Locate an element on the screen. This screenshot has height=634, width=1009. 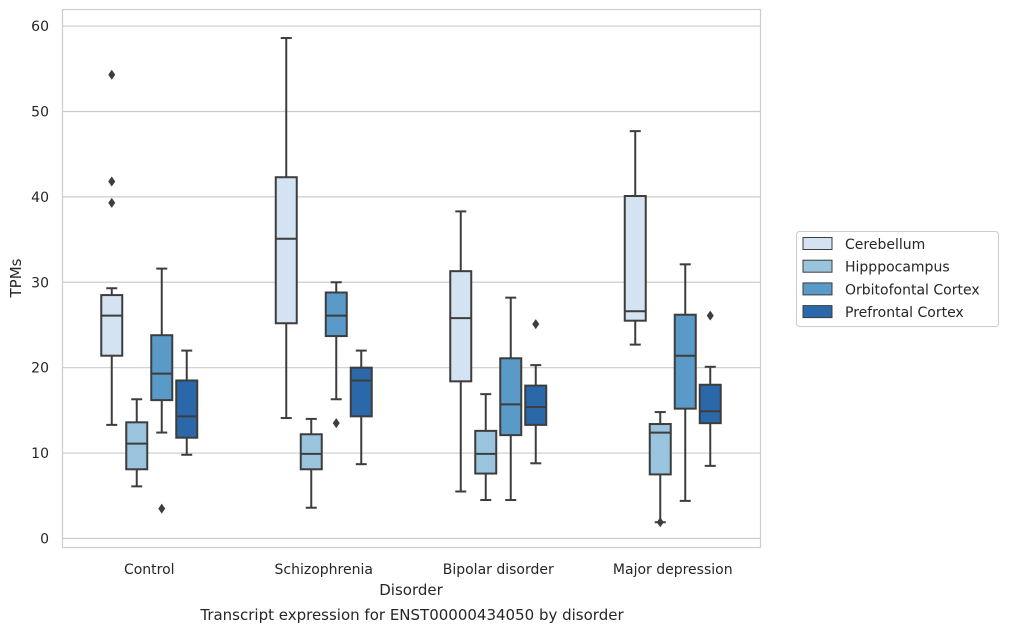
y-tick-label: 20 is located at coordinates (40, 369).